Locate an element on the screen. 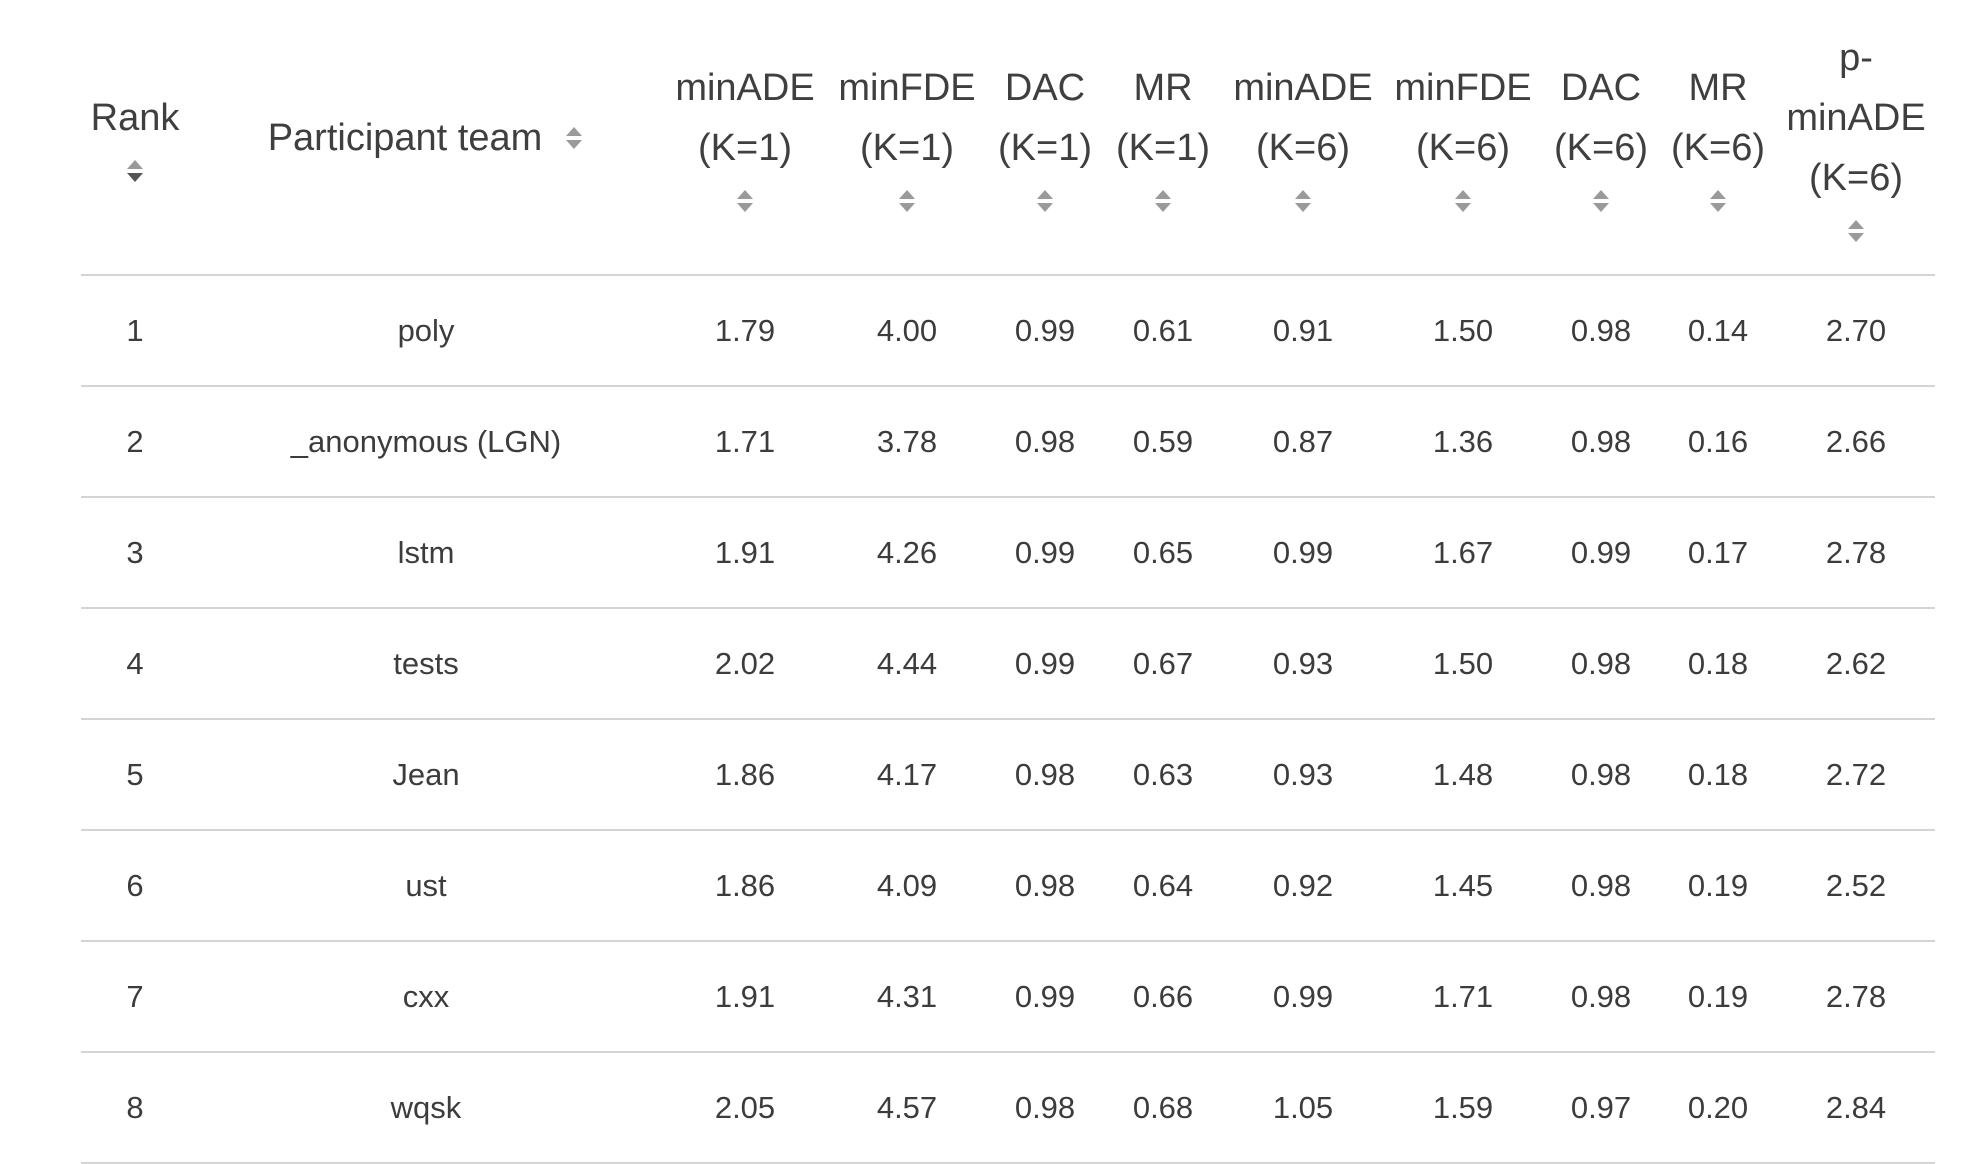  column-header-dac_k1: DAC (K=1) is located at coordinates (1045, 138).